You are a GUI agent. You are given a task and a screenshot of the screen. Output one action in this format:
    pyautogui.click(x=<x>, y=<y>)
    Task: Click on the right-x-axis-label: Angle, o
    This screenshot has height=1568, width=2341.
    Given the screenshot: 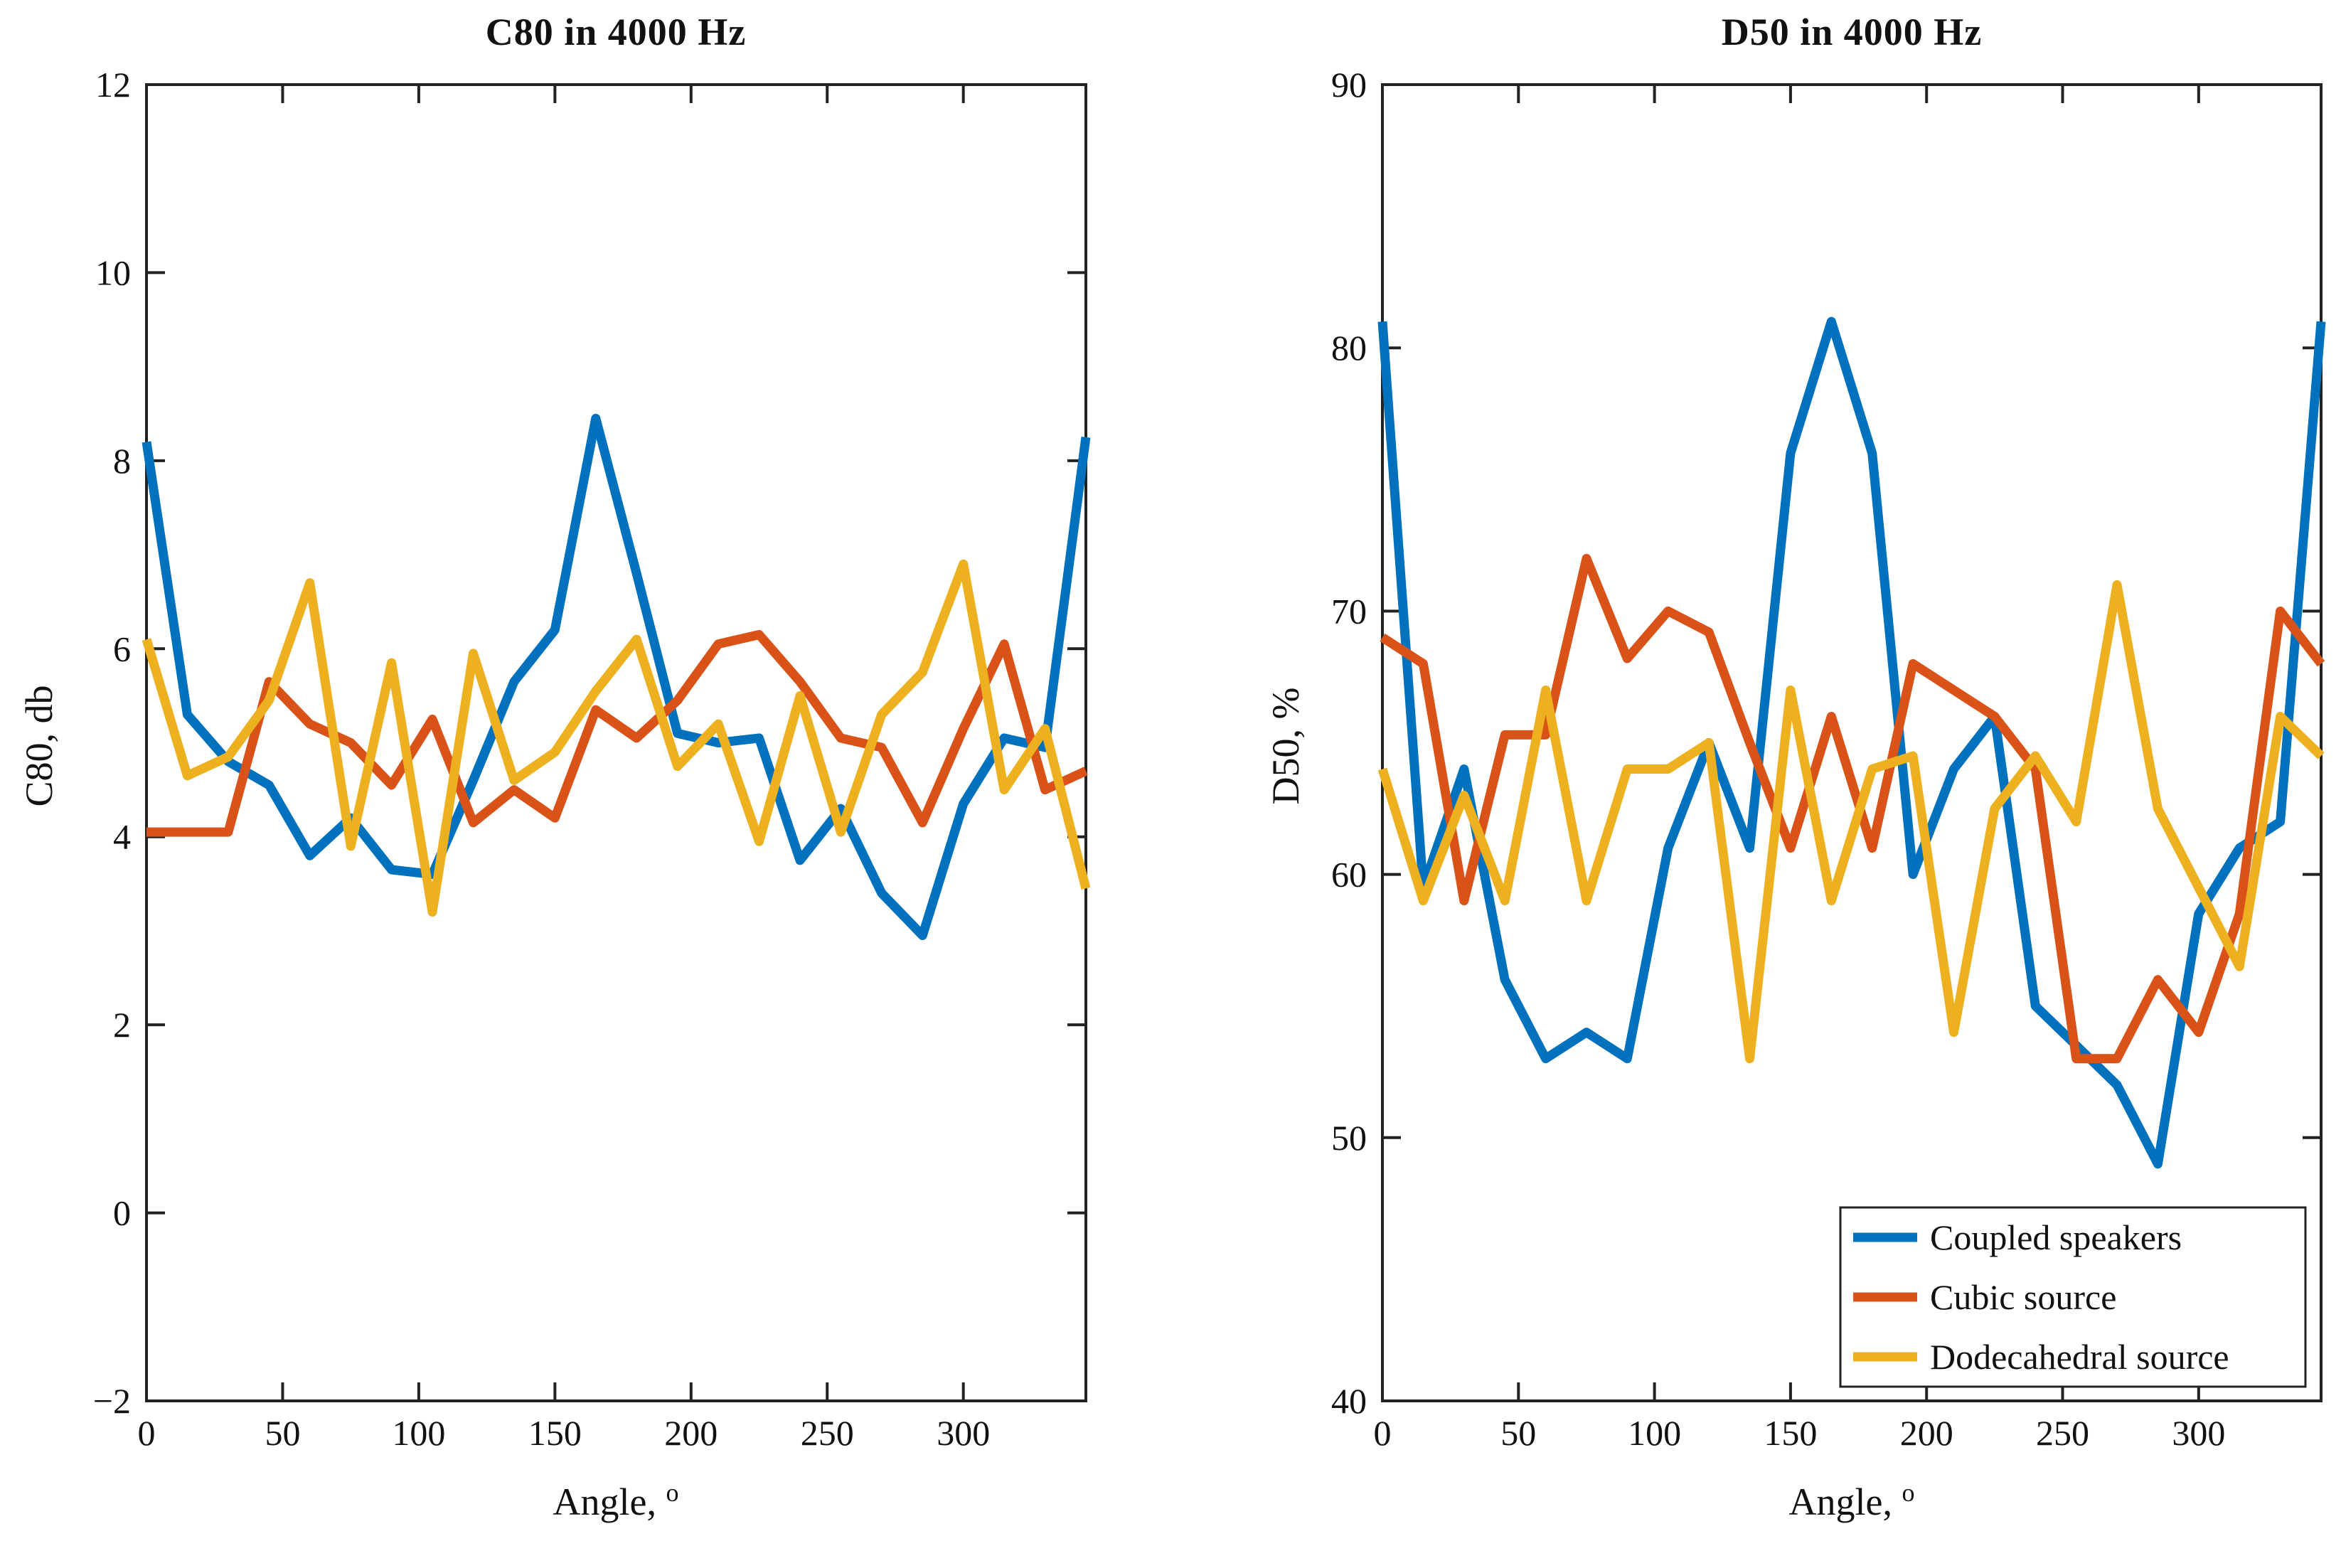 What is the action you would take?
    pyautogui.click(x=1851, y=1501)
    